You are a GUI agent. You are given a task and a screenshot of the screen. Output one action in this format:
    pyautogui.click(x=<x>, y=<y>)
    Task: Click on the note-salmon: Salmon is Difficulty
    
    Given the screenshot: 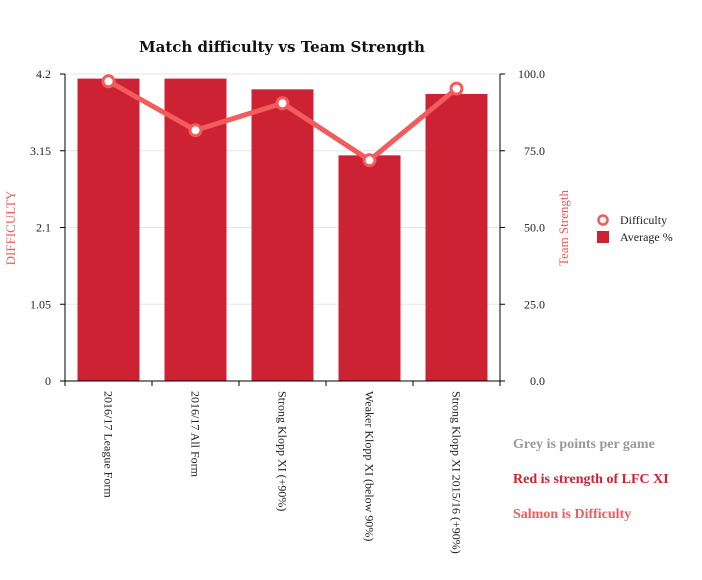 What is the action you would take?
    pyautogui.click(x=572, y=514)
    